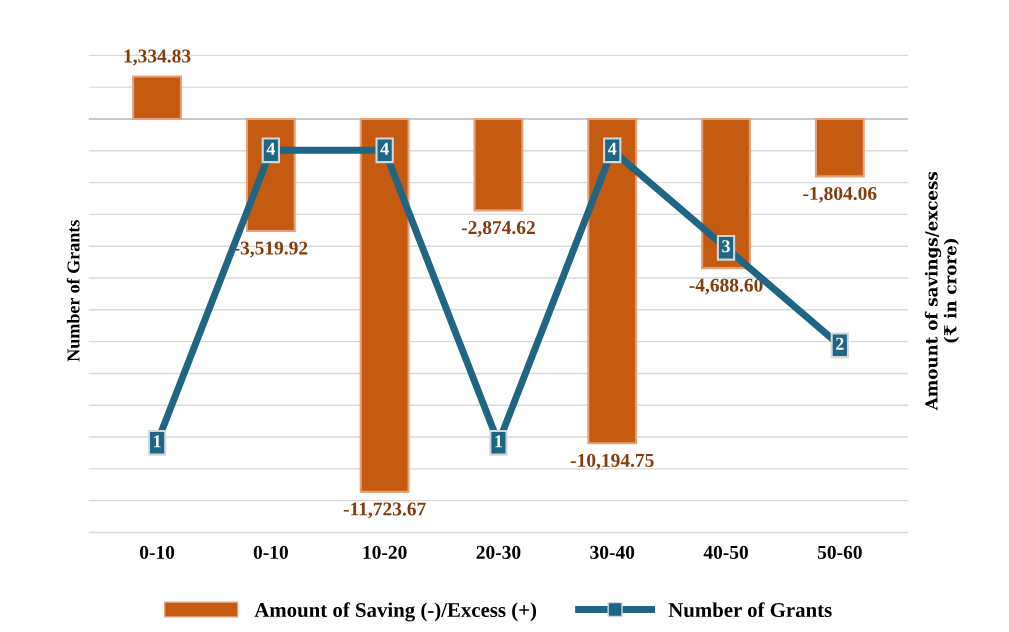  Describe the element at coordinates (73, 291) in the screenshot. I see `y2-axis-title: Number of Grants` at that location.